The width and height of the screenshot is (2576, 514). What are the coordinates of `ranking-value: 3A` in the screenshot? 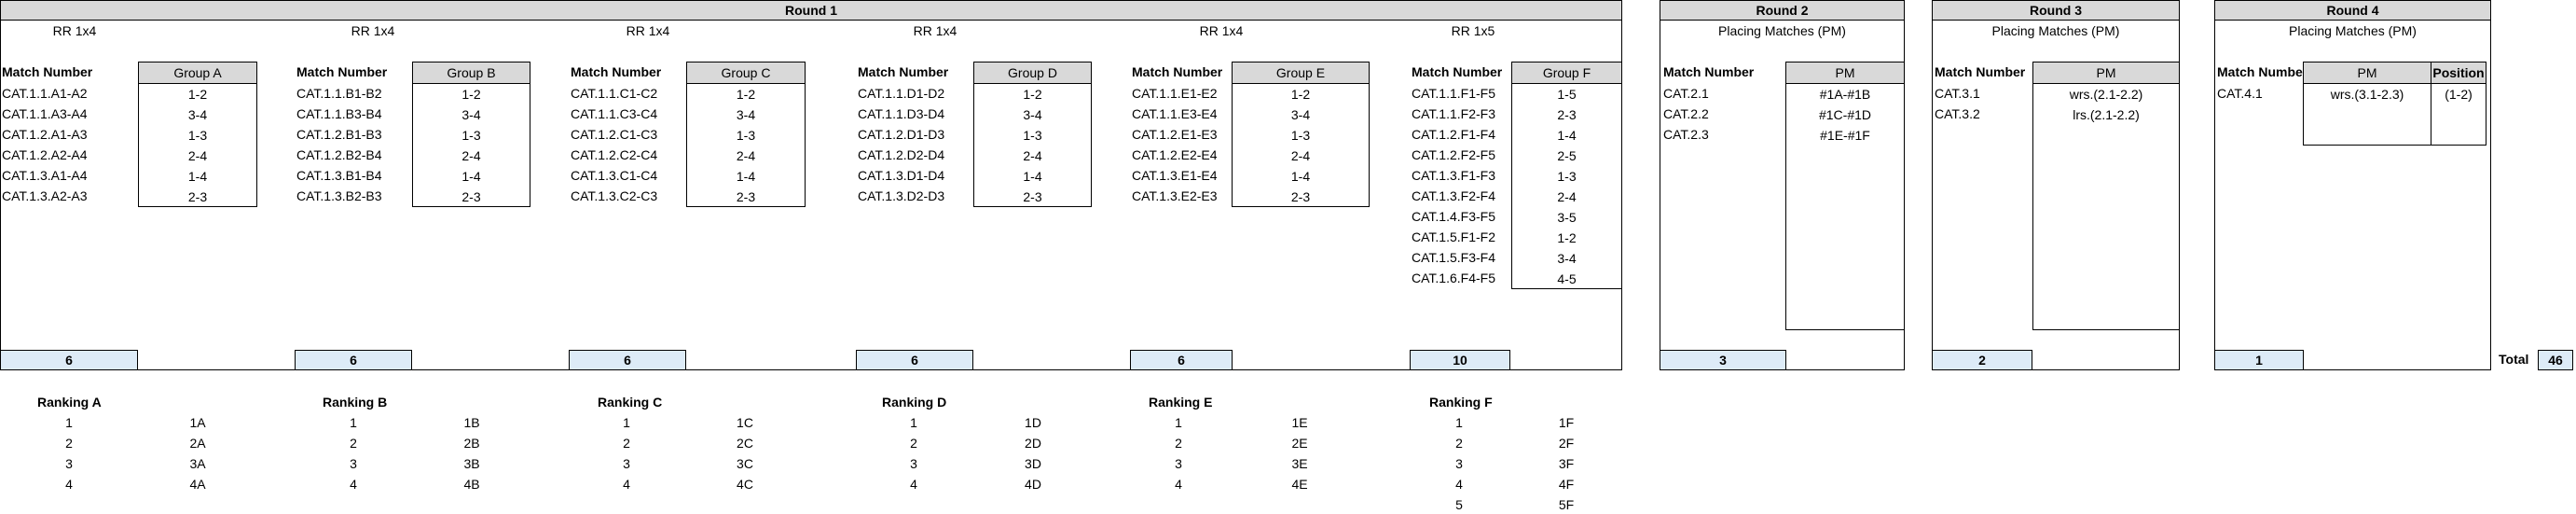 It's located at (197, 463).